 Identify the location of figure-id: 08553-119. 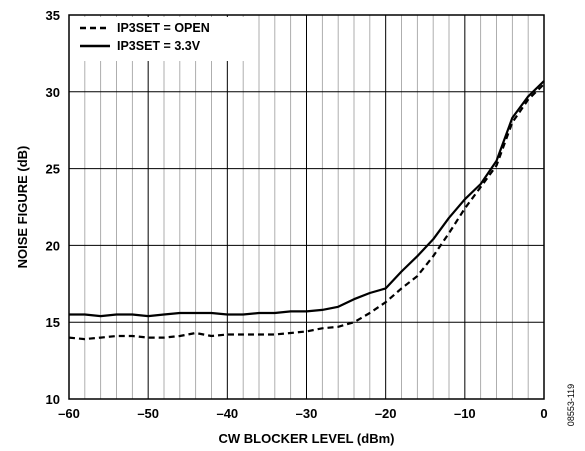
(571, 405).